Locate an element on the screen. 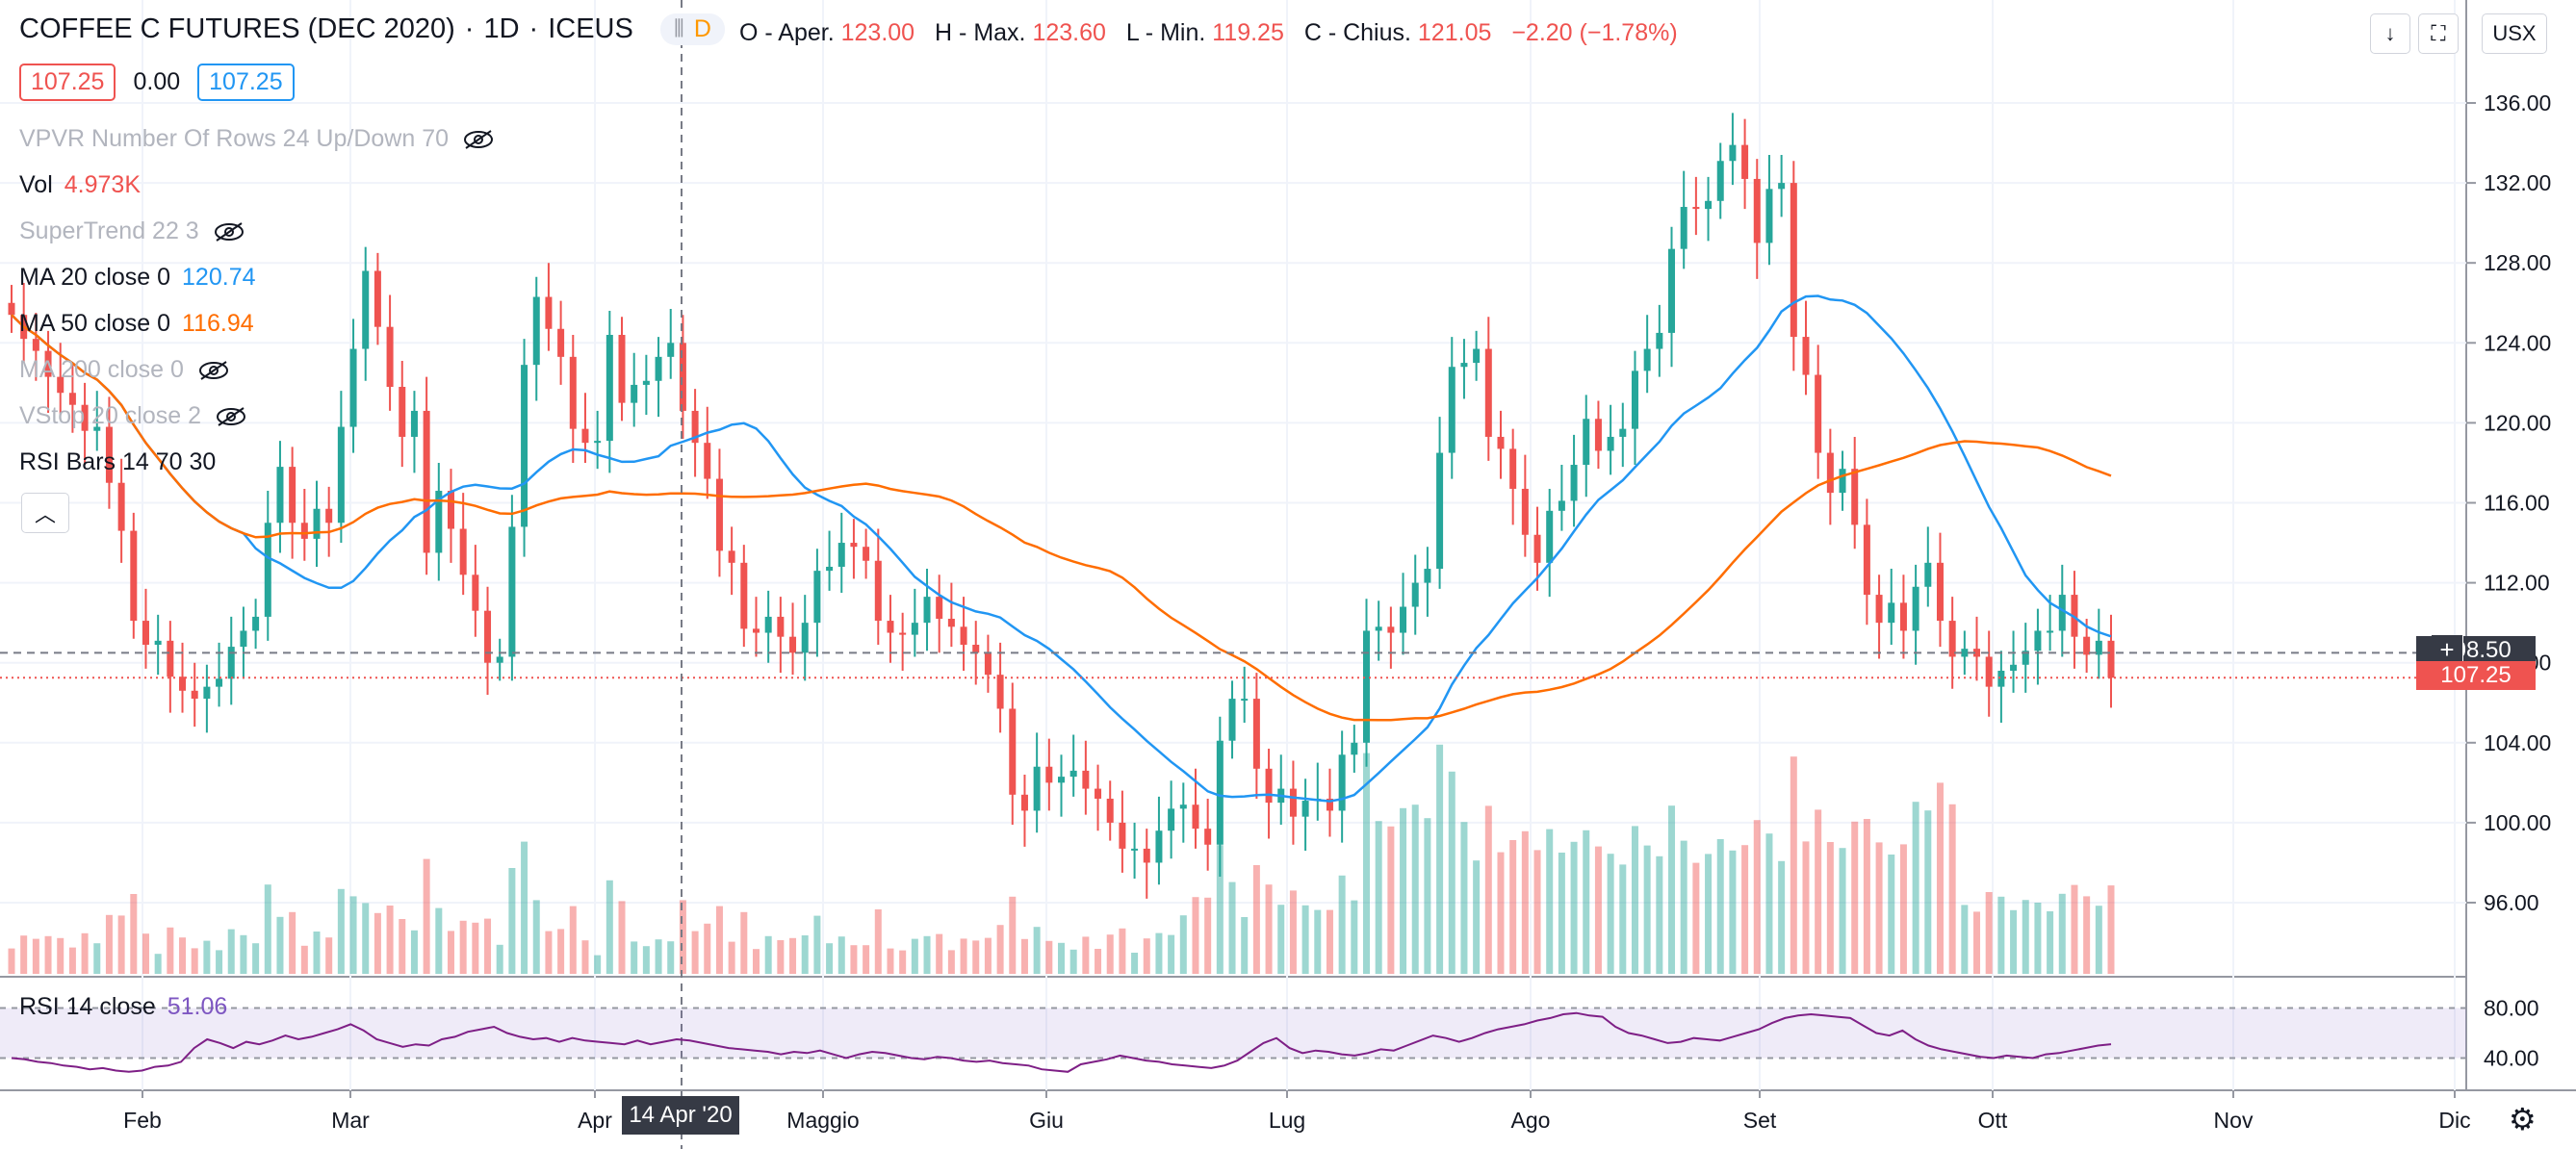  fullscreen-button: ⛶ is located at coordinates (2439, 33).